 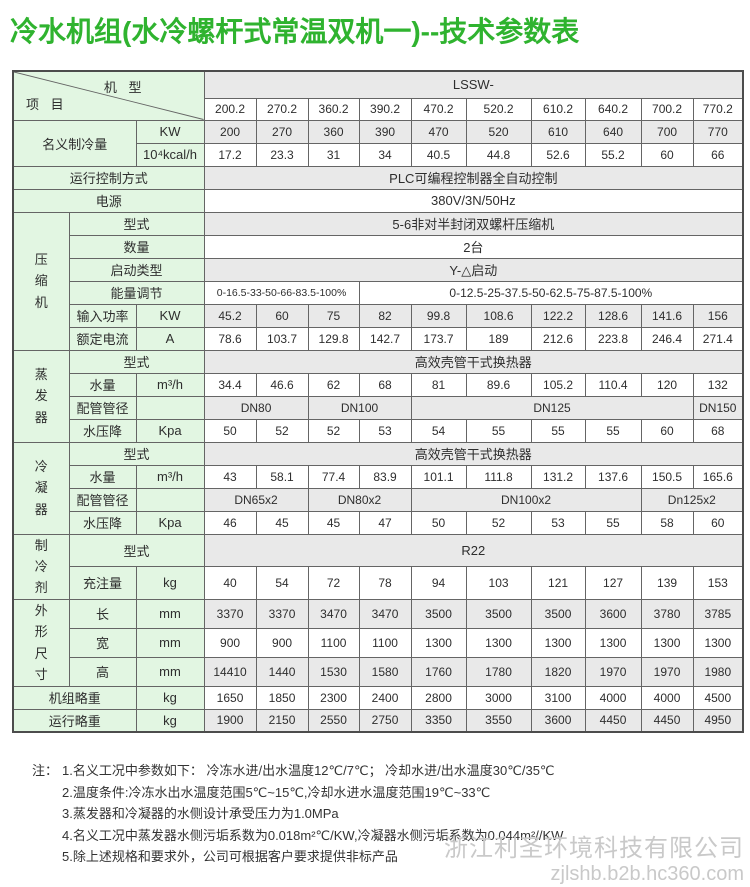 I want to click on value-cell: 137.6, so click(x=613, y=476).